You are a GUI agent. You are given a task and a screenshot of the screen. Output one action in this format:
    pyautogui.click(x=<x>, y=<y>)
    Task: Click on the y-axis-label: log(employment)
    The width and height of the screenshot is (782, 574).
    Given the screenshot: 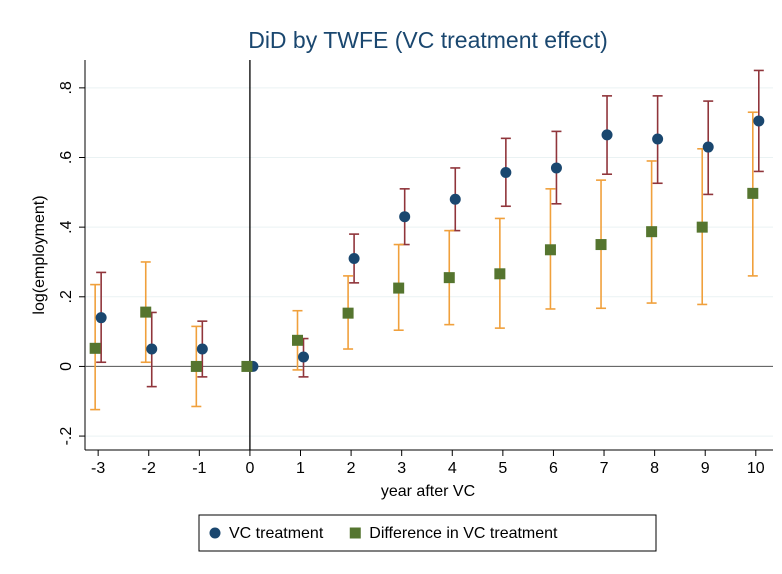 What is the action you would take?
    pyautogui.click(x=39, y=254)
    